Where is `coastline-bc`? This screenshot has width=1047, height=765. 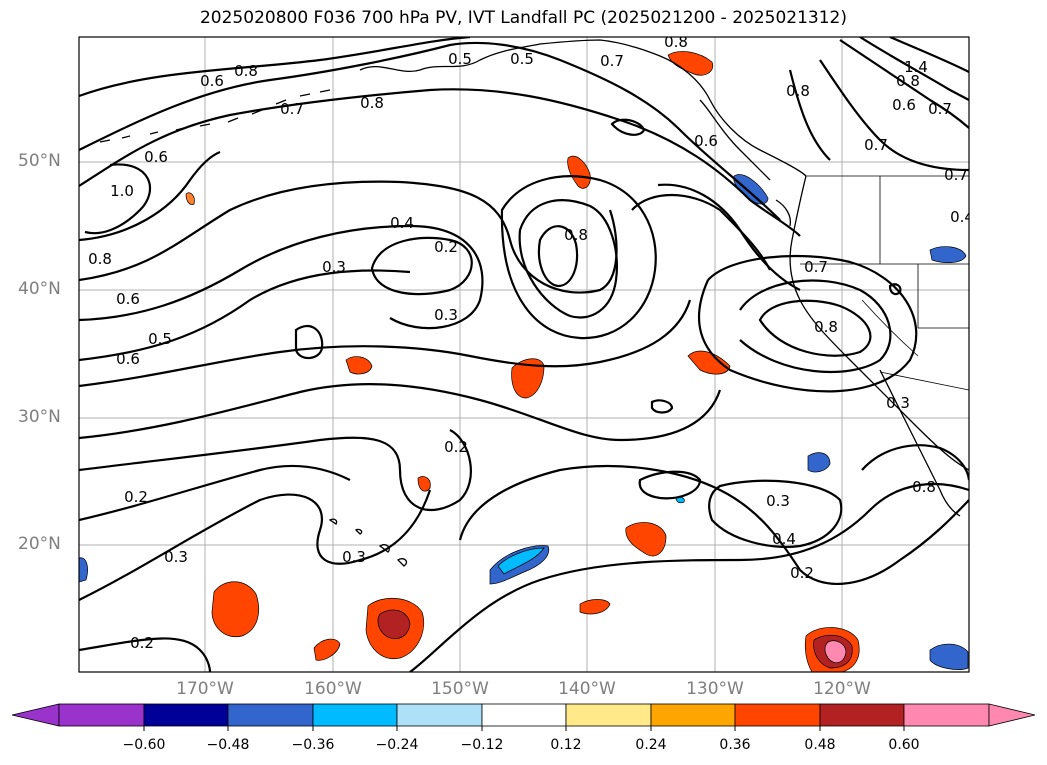 coastline-bc is located at coordinates (735, 140).